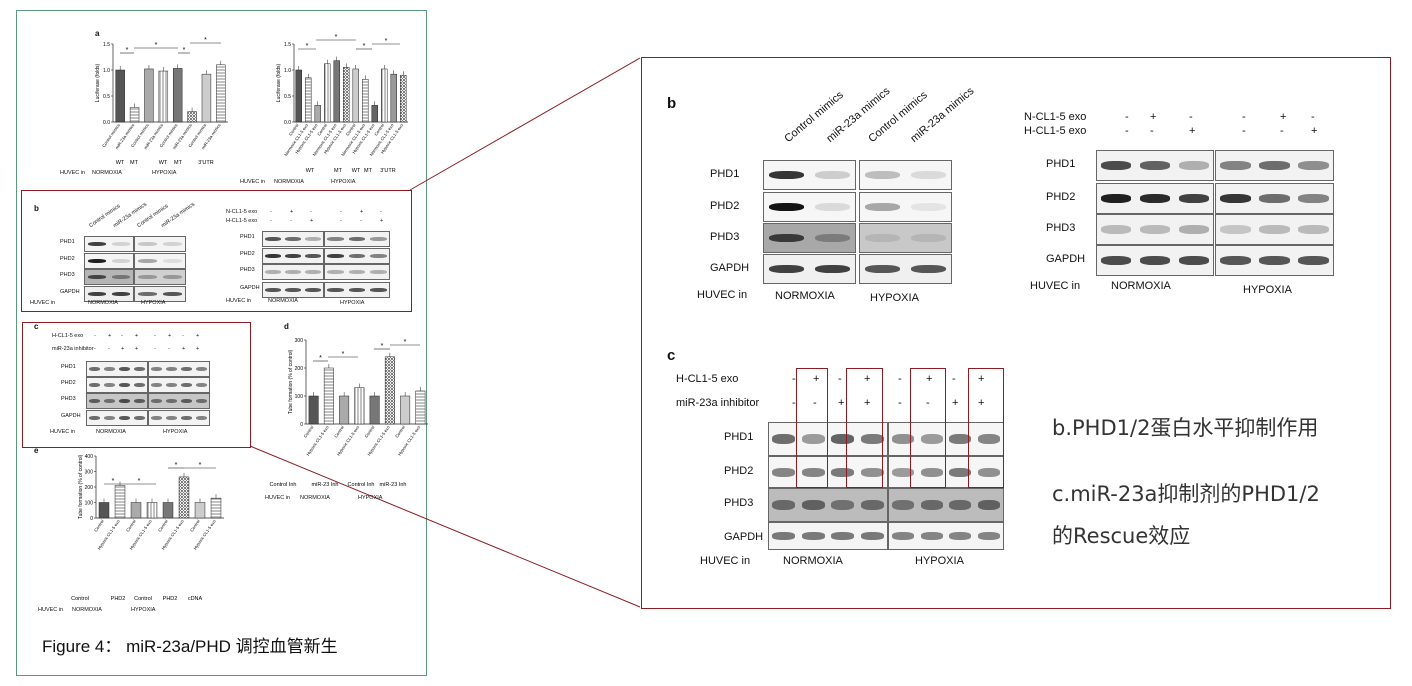 The height and width of the screenshot is (686, 1412). I want to click on row-label: PHD2, so click(739, 471).